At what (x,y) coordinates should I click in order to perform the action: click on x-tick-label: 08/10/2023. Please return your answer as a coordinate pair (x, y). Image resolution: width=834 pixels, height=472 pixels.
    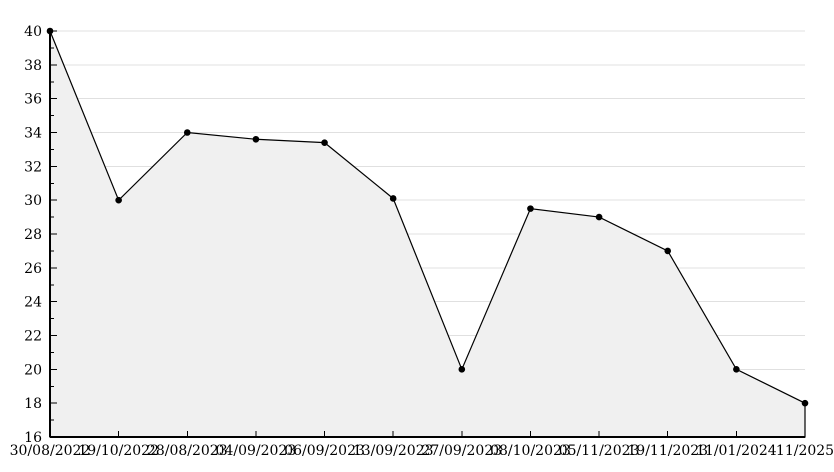
    Looking at the image, I should click on (530, 451).